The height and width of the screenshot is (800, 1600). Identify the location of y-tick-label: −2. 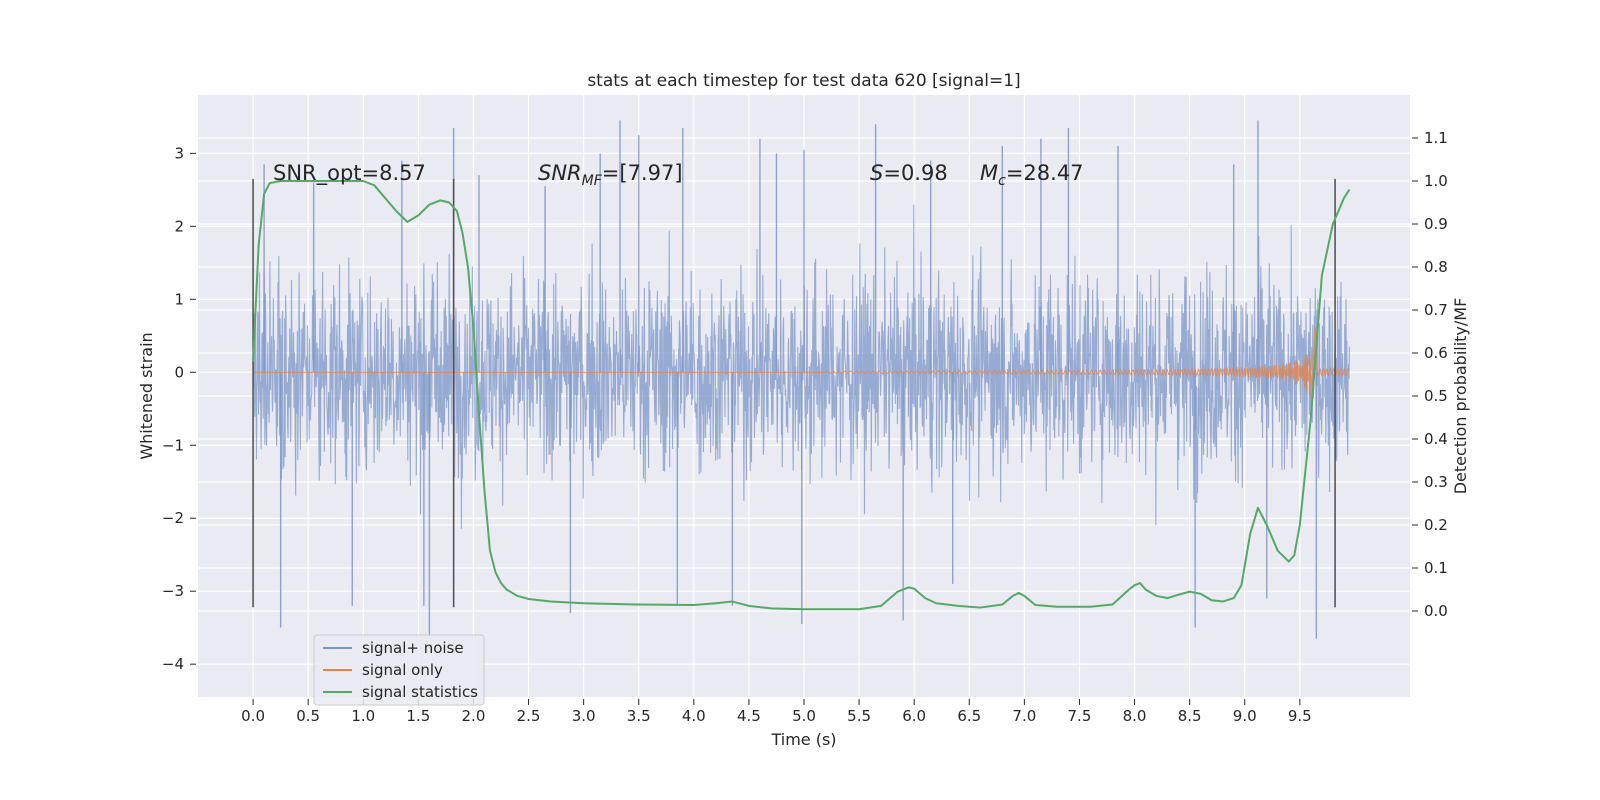
(173, 518).